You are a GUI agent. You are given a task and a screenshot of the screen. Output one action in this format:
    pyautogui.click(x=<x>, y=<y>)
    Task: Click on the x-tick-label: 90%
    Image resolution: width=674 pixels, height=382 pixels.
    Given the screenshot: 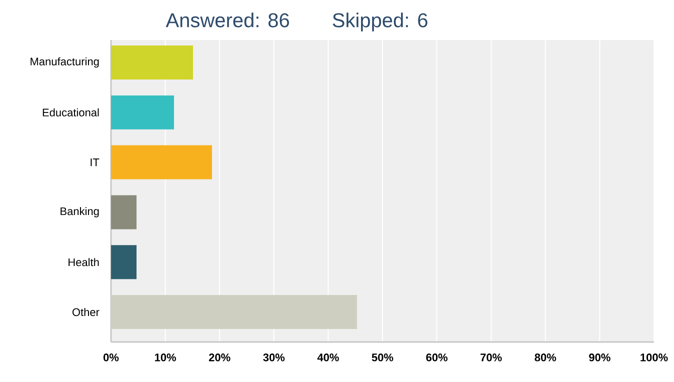 What is the action you would take?
    pyautogui.click(x=599, y=358)
    